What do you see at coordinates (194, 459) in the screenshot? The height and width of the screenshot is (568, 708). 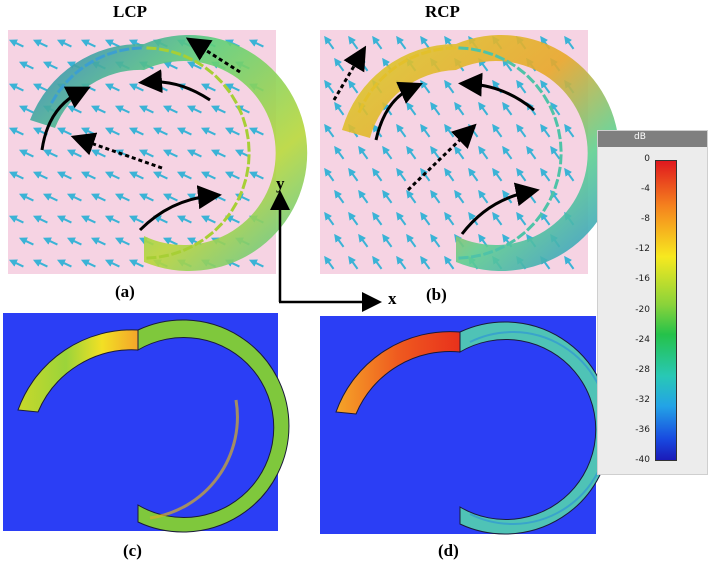 I see `panel-c-ring-outer-glow` at bounding box center [194, 459].